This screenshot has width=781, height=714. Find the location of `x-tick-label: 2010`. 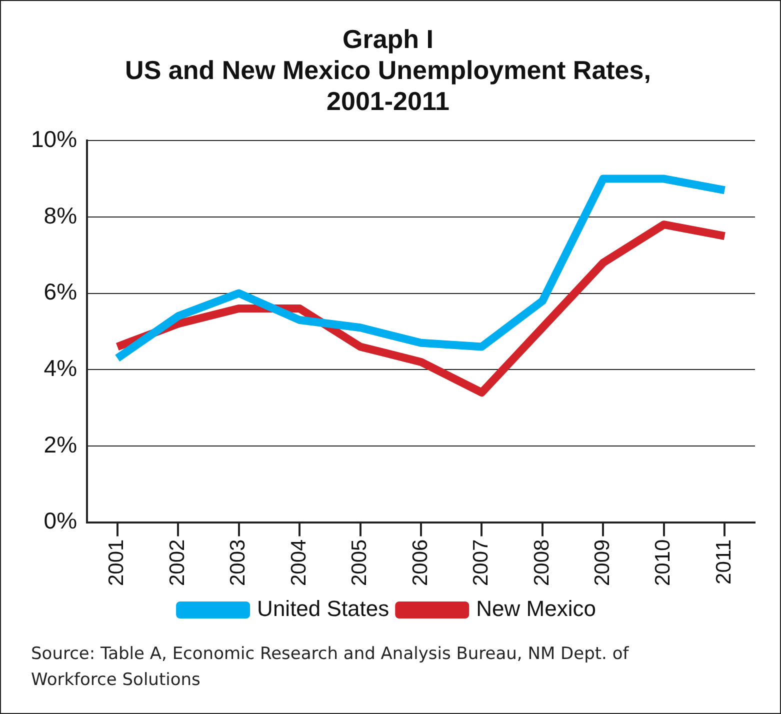

x-tick-label: 2010 is located at coordinates (663, 562).